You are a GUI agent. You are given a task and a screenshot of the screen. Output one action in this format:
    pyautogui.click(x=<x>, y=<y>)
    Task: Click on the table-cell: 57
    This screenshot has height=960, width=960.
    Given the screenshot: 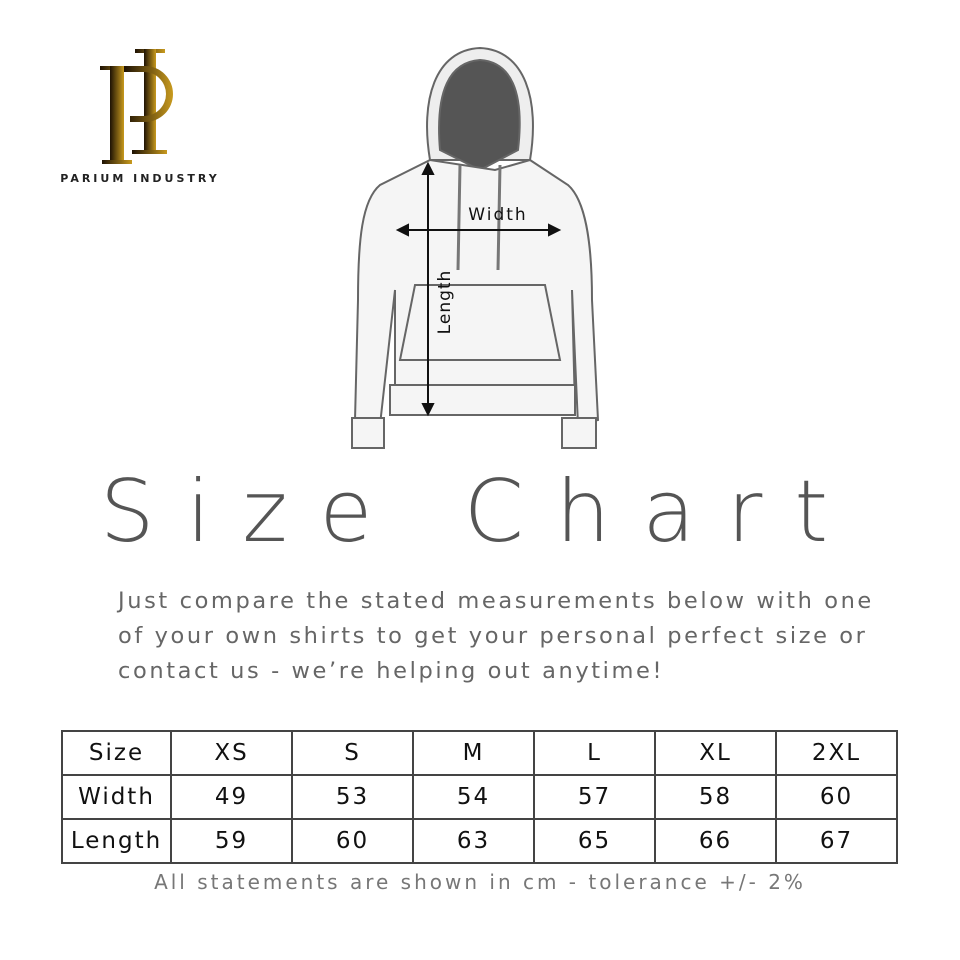 What is the action you would take?
    pyautogui.click(x=594, y=797)
    